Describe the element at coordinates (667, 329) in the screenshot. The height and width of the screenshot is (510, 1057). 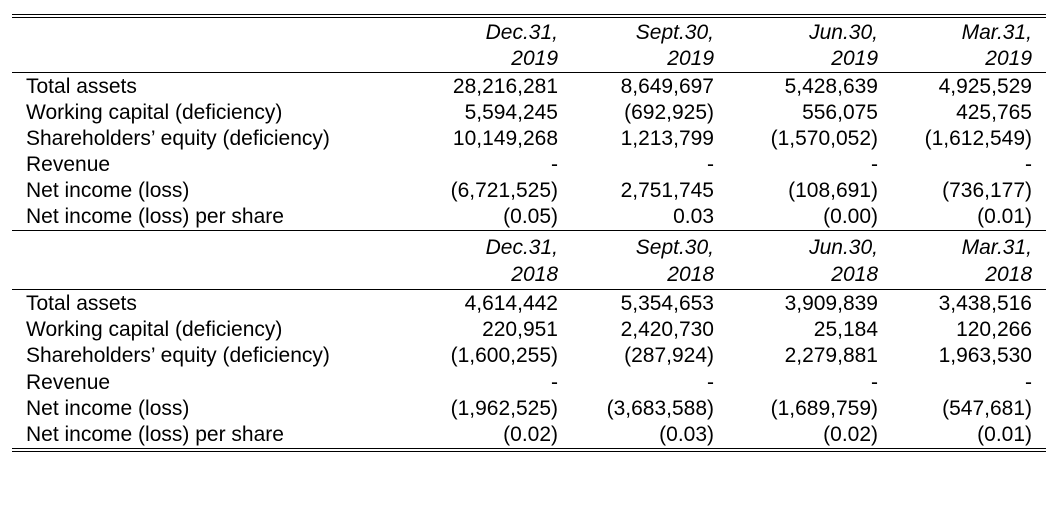
I see `row-value: 2,420,730` at that location.